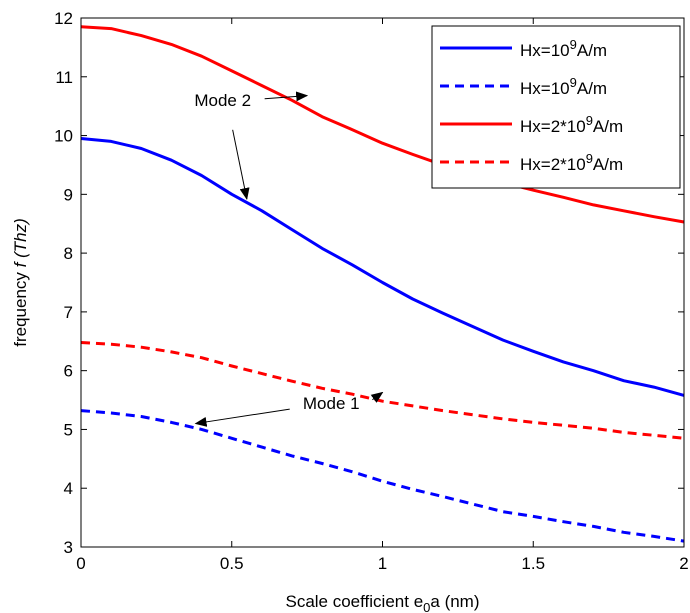 Image resolution: width=690 pixels, height=613 pixels. I want to click on x-tick-label: 0, so click(80, 563).